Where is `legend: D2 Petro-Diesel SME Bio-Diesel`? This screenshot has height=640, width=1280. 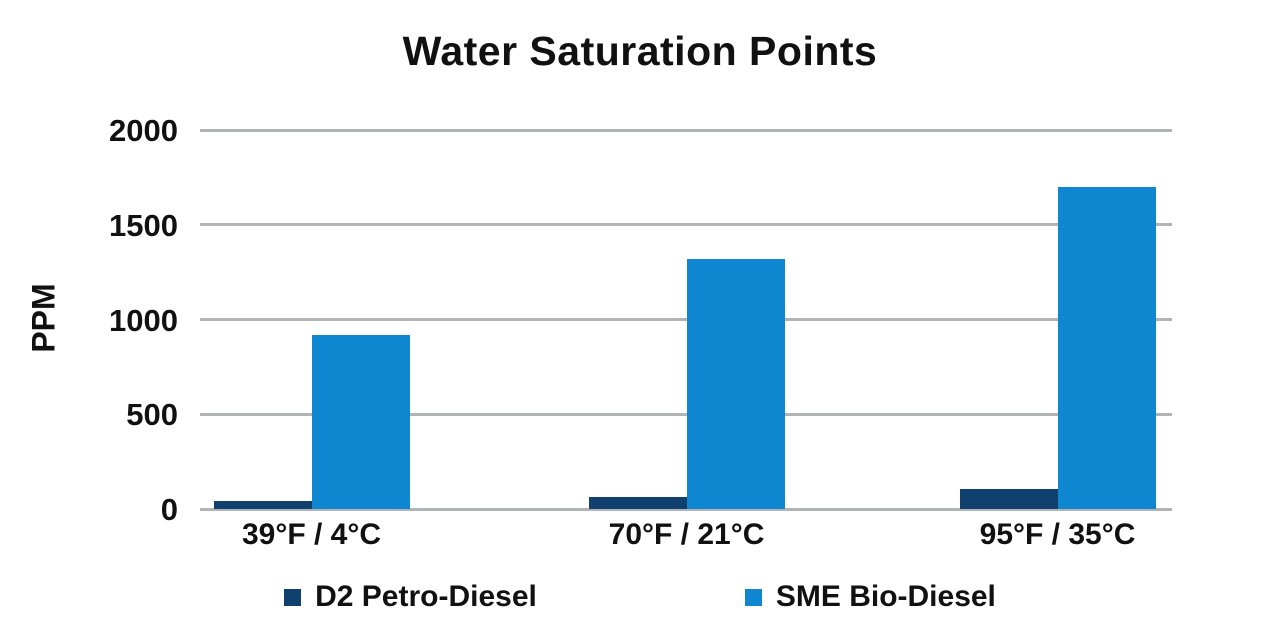
legend: D2 Petro-Diesel SME Bio-Diesel is located at coordinates (640, 597).